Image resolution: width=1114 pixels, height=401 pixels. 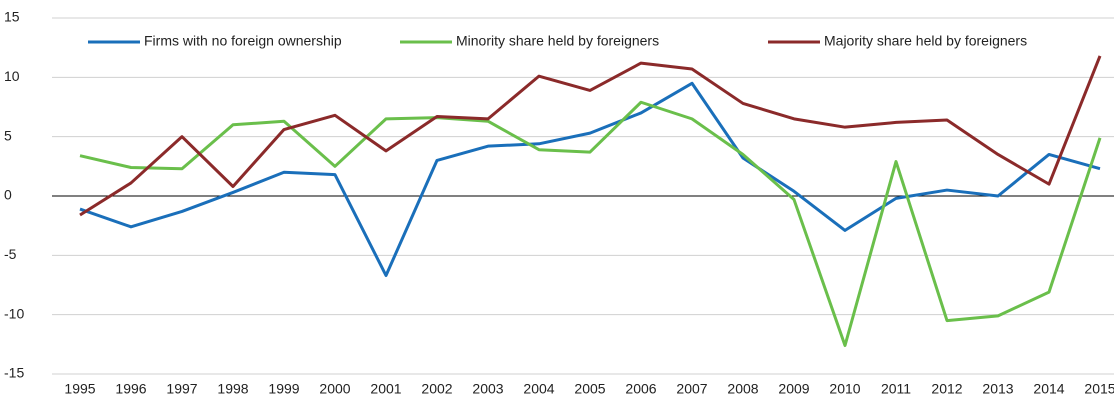 What do you see at coordinates (691, 389) in the screenshot?
I see `x-tick-label: 2007` at bounding box center [691, 389].